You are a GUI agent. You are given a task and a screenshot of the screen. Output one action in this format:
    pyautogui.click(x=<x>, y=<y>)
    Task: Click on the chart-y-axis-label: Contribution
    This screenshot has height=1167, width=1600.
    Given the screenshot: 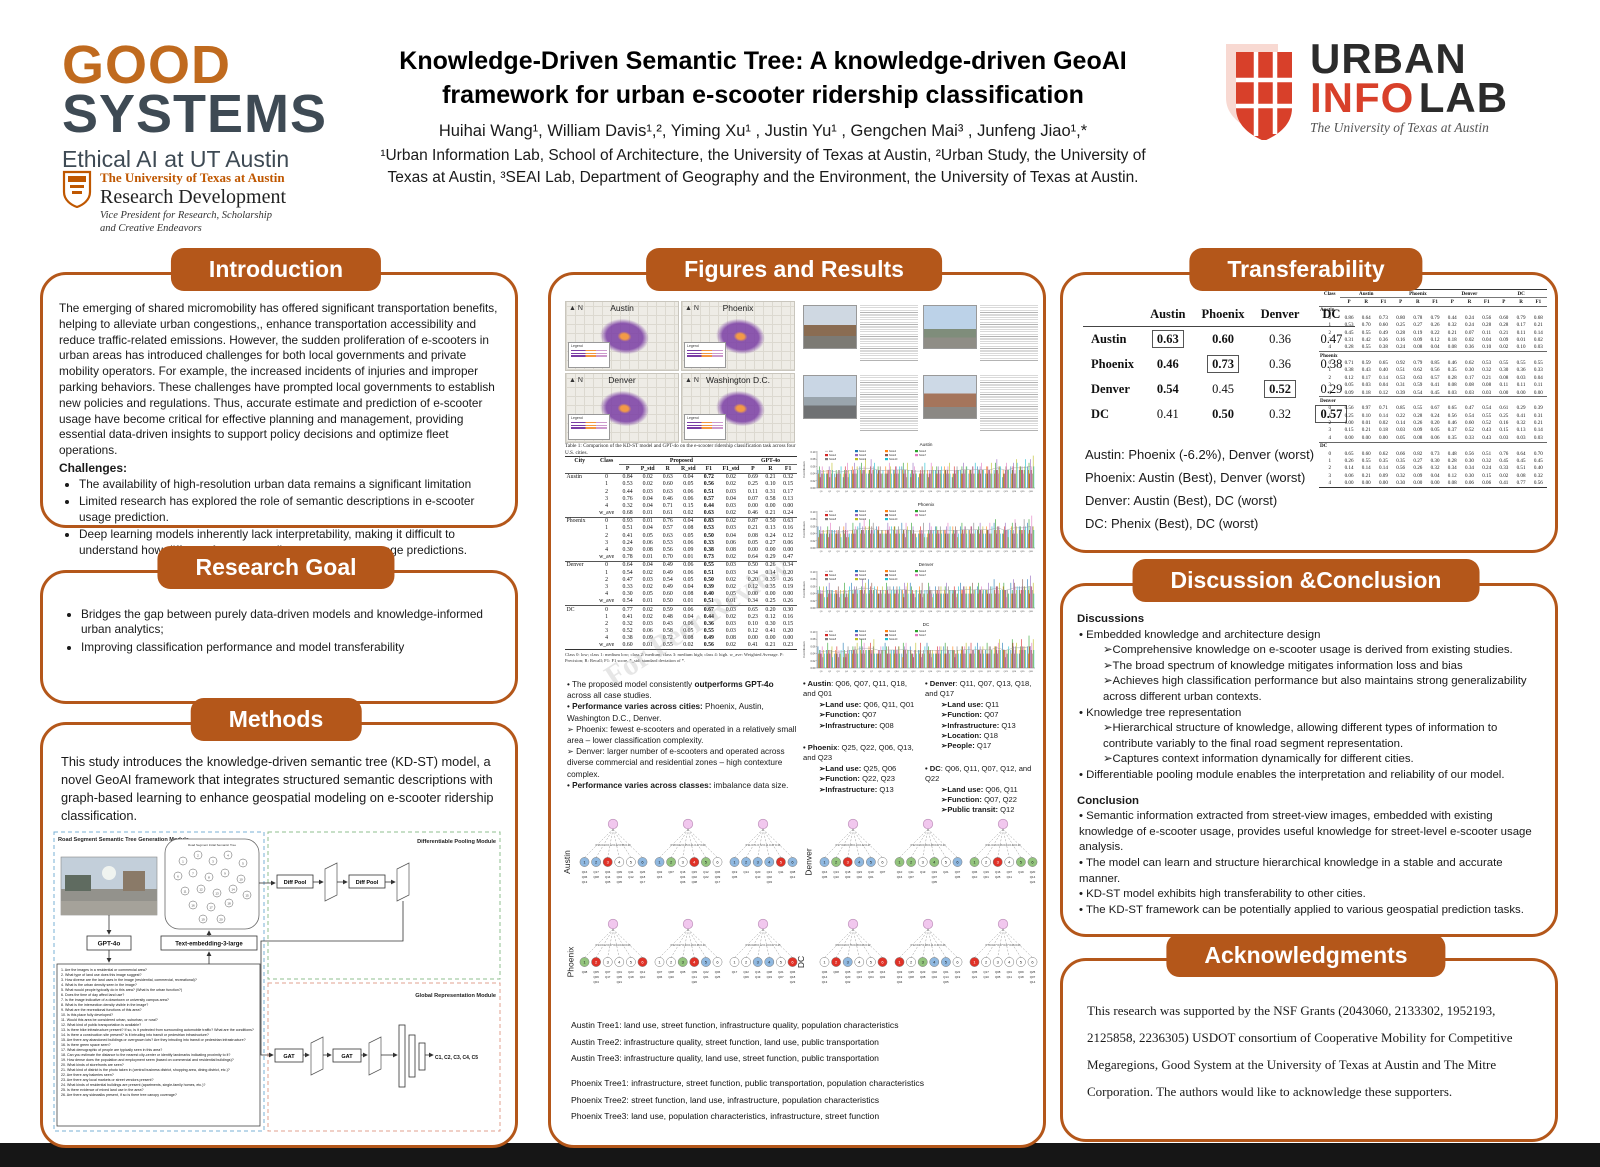 What is the action you would take?
    pyautogui.click(x=804, y=469)
    